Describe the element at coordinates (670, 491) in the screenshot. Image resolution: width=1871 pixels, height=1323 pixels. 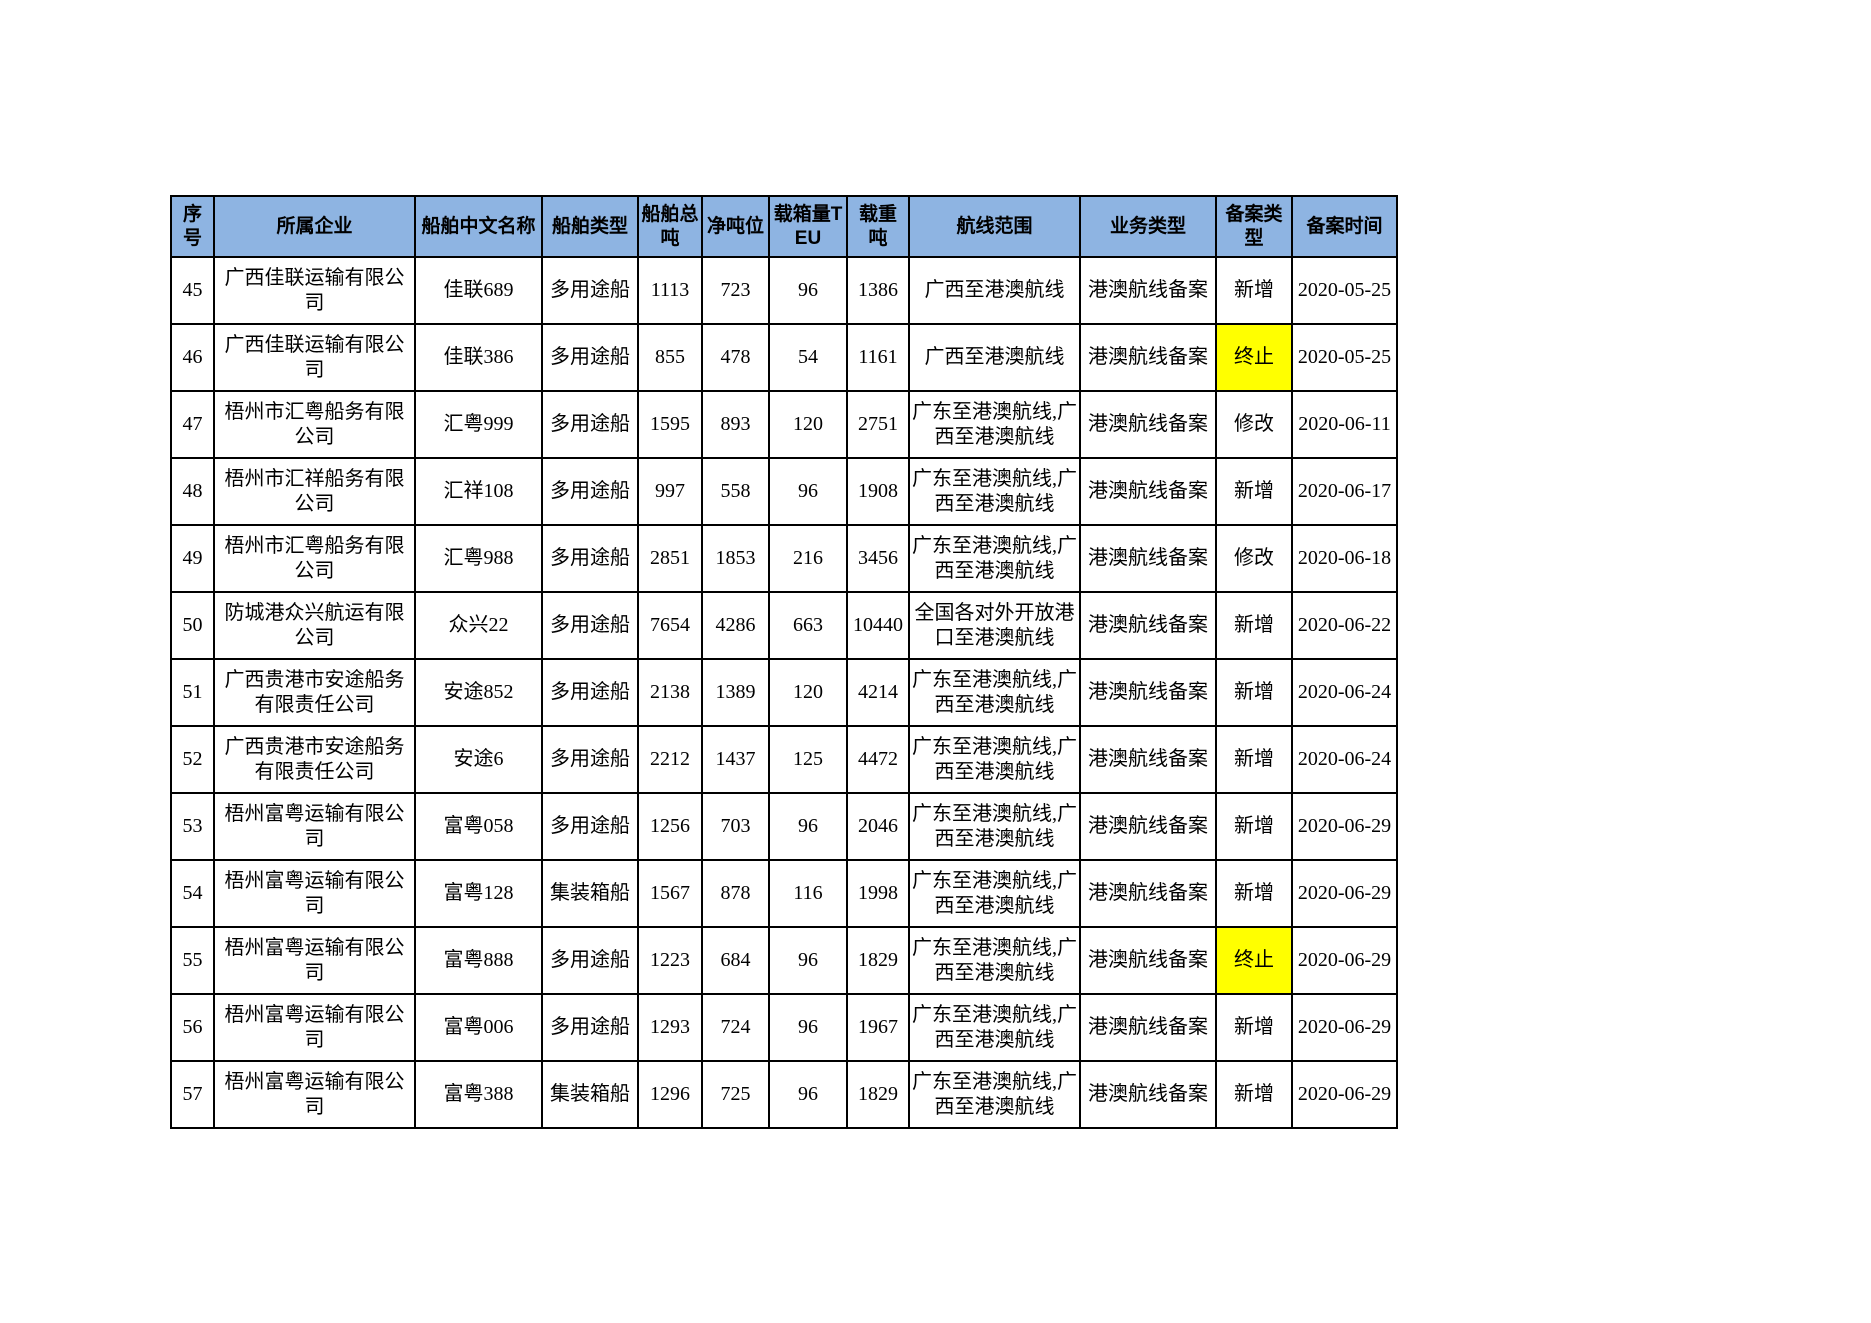
I see `cell-gross: 997` at that location.